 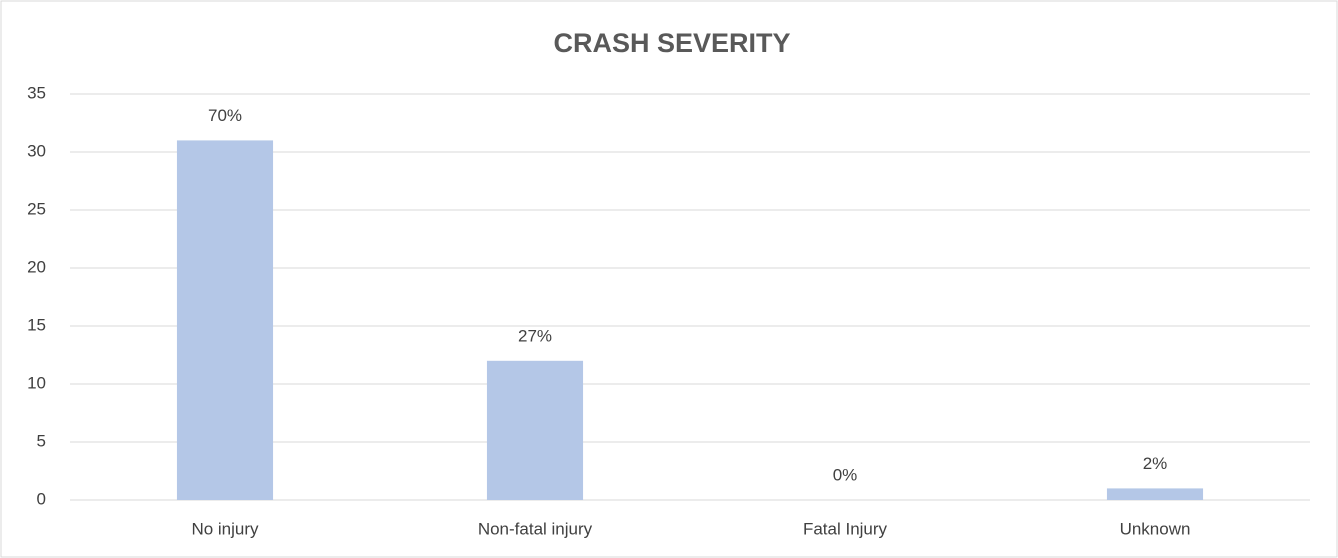 I want to click on x-tick-label: Fatal Injury, so click(x=845, y=528).